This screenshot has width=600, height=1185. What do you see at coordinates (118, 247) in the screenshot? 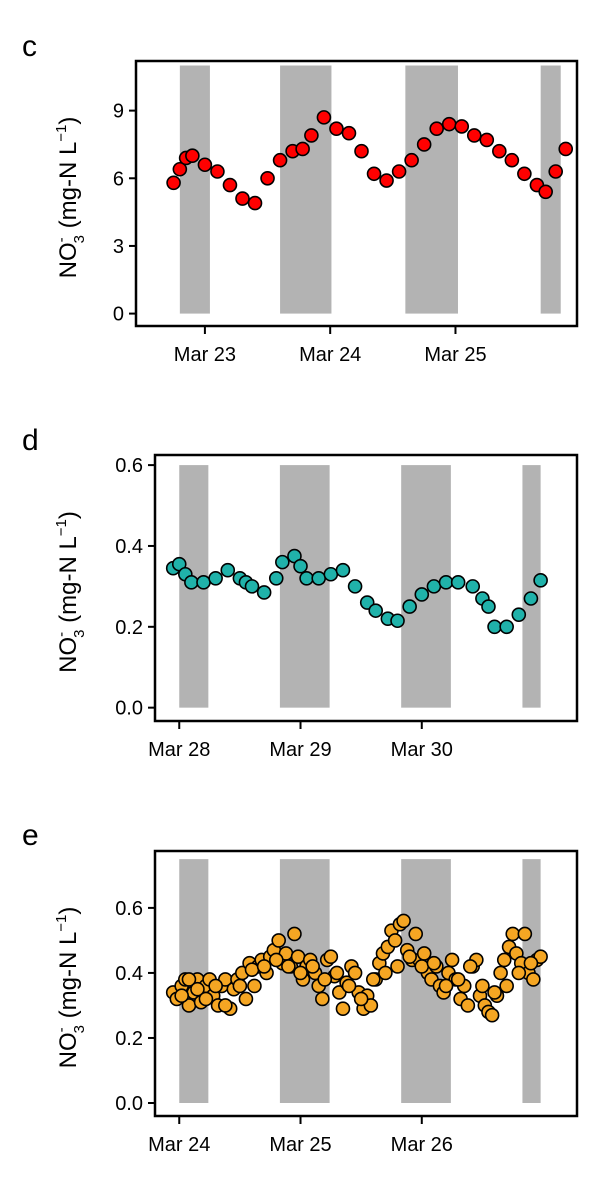
I see `y-tick-label-c: 3` at bounding box center [118, 247].